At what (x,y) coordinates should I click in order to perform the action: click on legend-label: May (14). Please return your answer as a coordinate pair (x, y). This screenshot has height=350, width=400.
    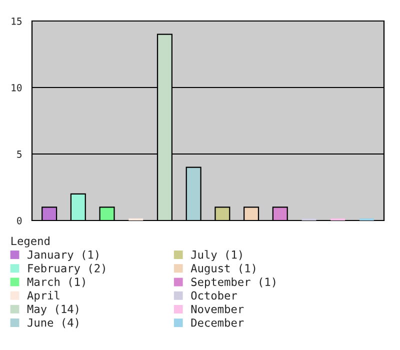
    Looking at the image, I should click on (52, 310).